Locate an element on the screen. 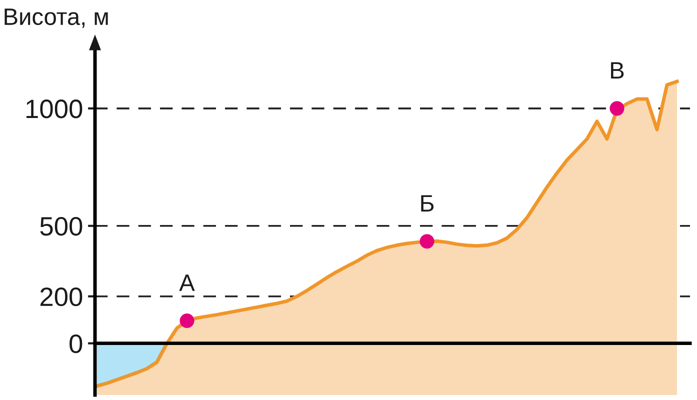  y-axis-title: Висота, м is located at coordinates (56, 18).